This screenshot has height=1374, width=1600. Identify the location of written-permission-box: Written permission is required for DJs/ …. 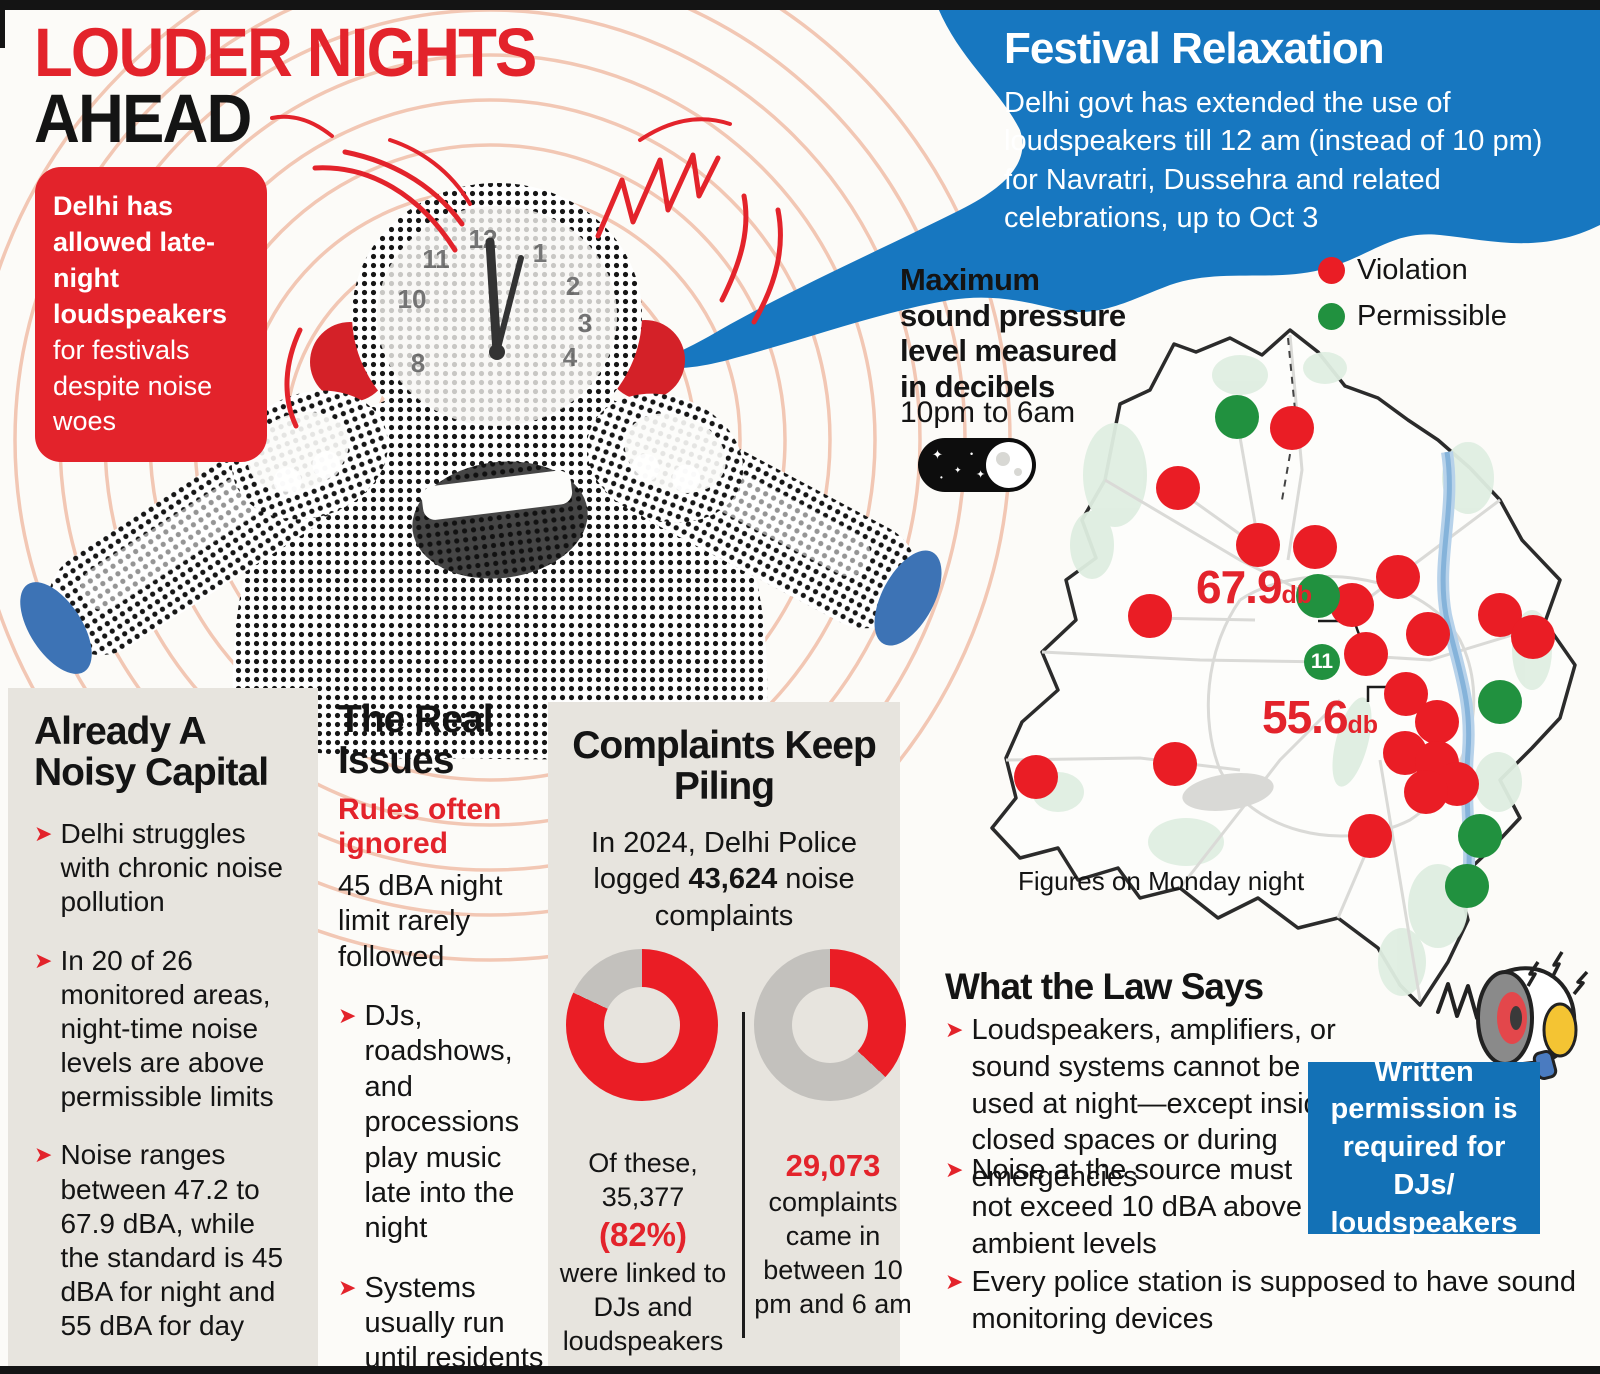
(1424, 1147).